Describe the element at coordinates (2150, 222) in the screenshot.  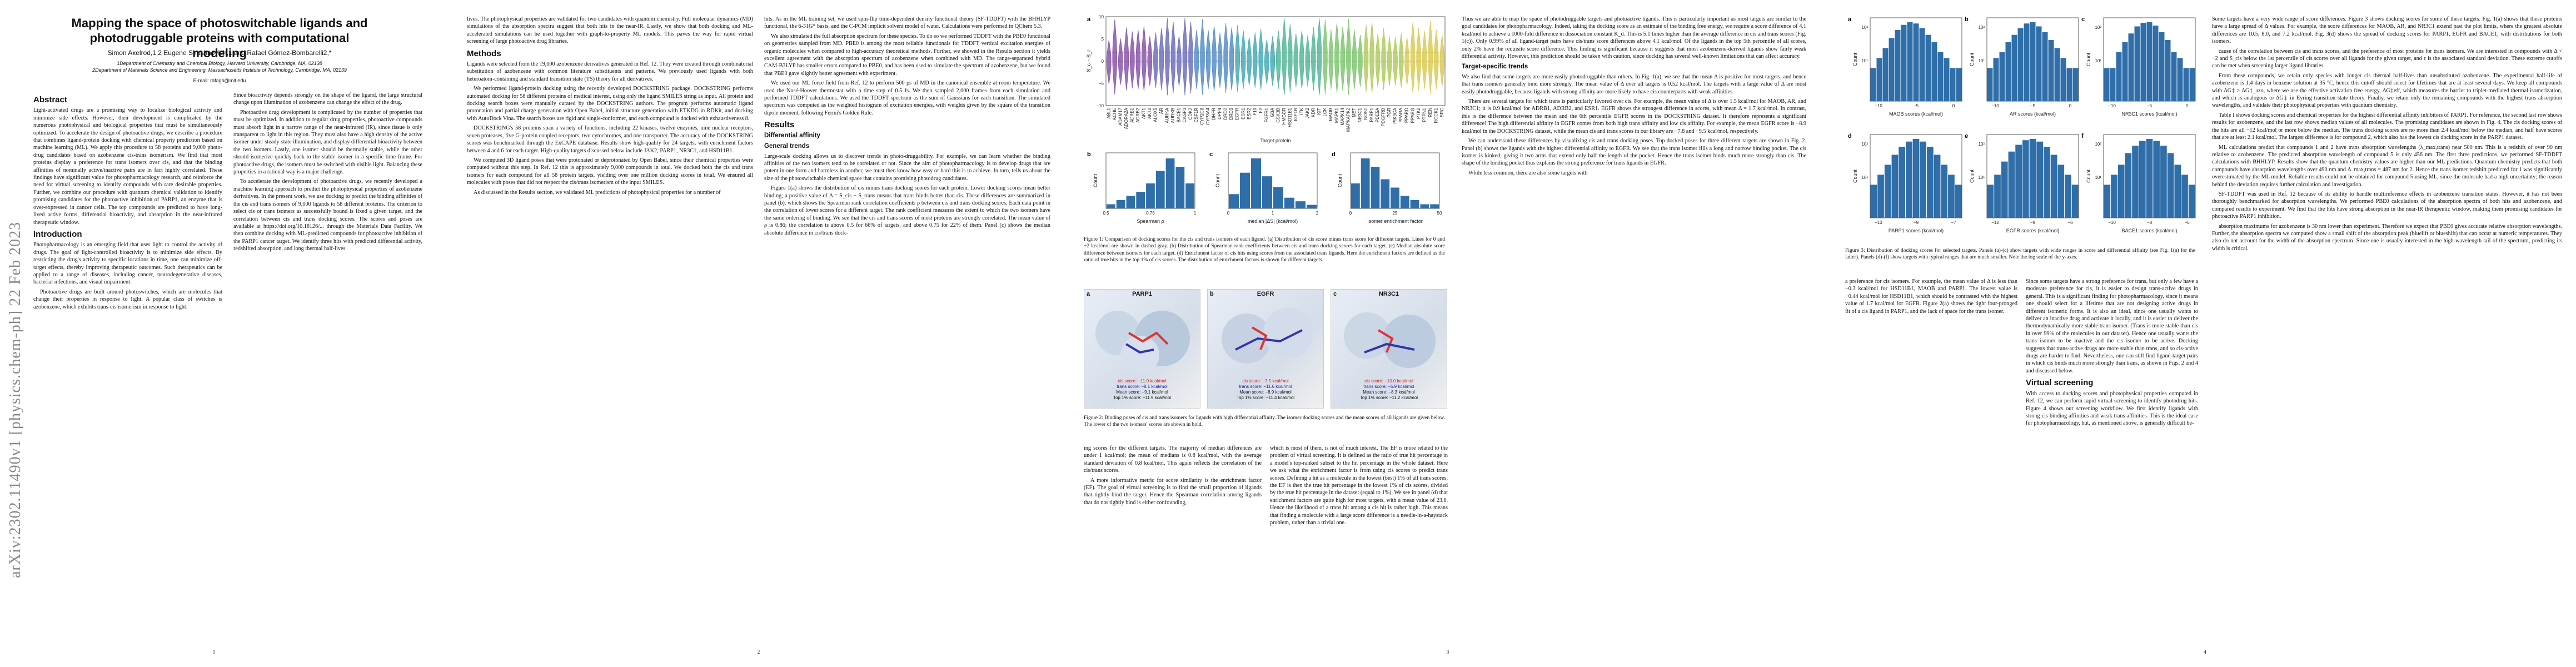
I see `fig3-xtick-f-1: −8` at that location.